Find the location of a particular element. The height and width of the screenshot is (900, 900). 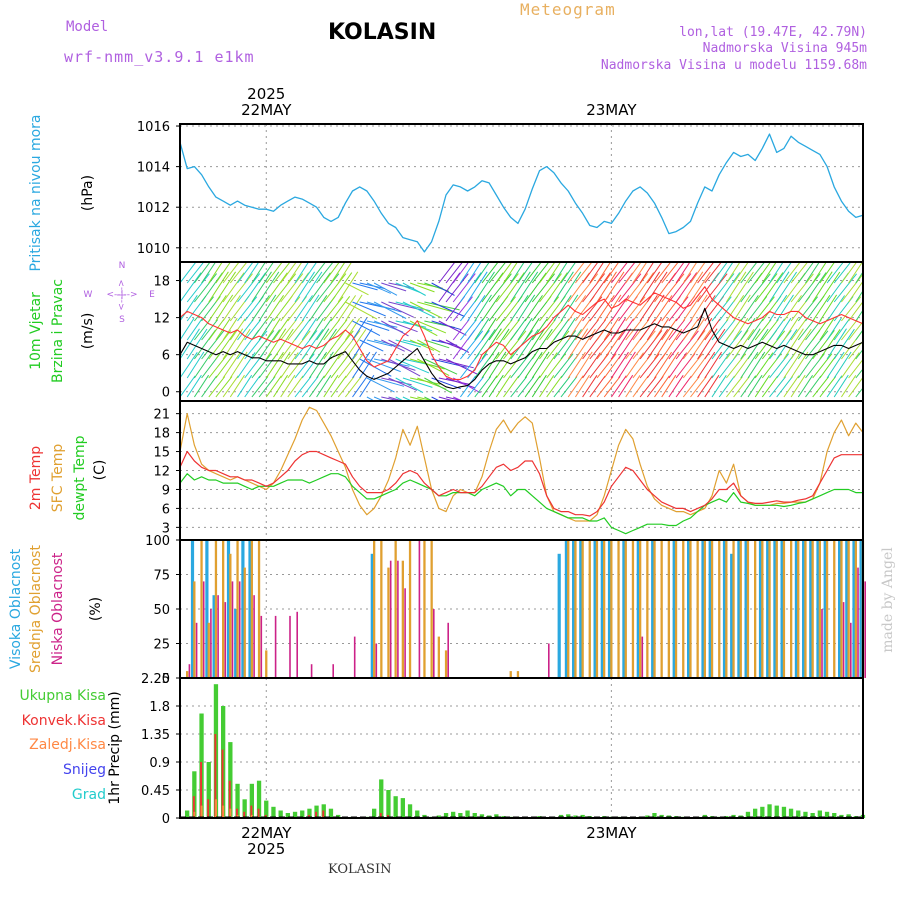

y-tick-label: 18 is located at coordinates (161, 282).